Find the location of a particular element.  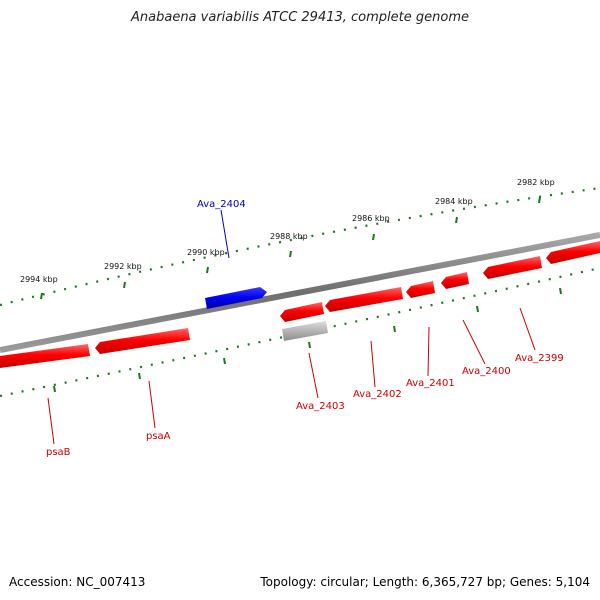

label-ava-2399: Ava_2399 is located at coordinates (539, 358).